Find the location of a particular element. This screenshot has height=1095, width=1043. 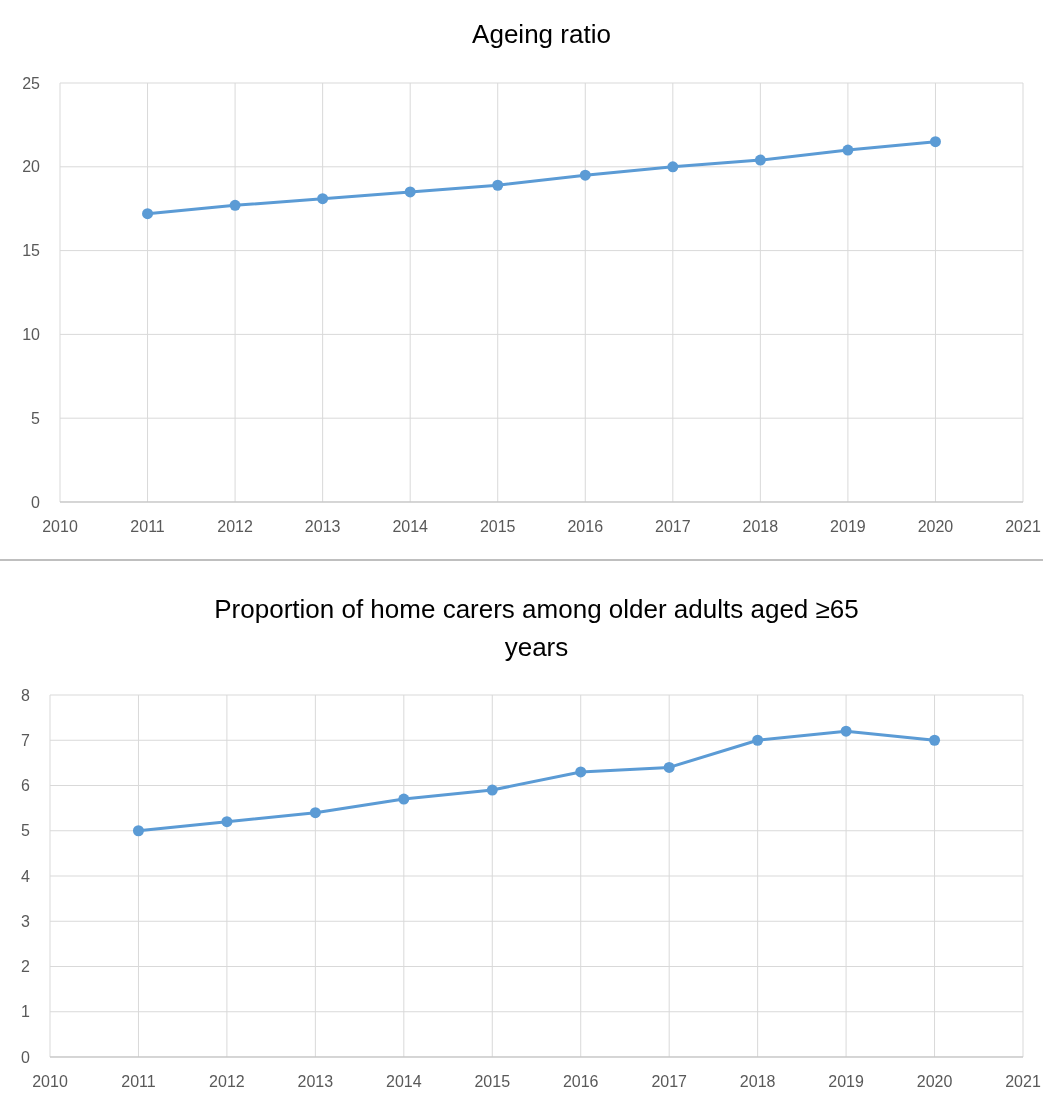

y-tick-label: 15 is located at coordinates (31, 251).